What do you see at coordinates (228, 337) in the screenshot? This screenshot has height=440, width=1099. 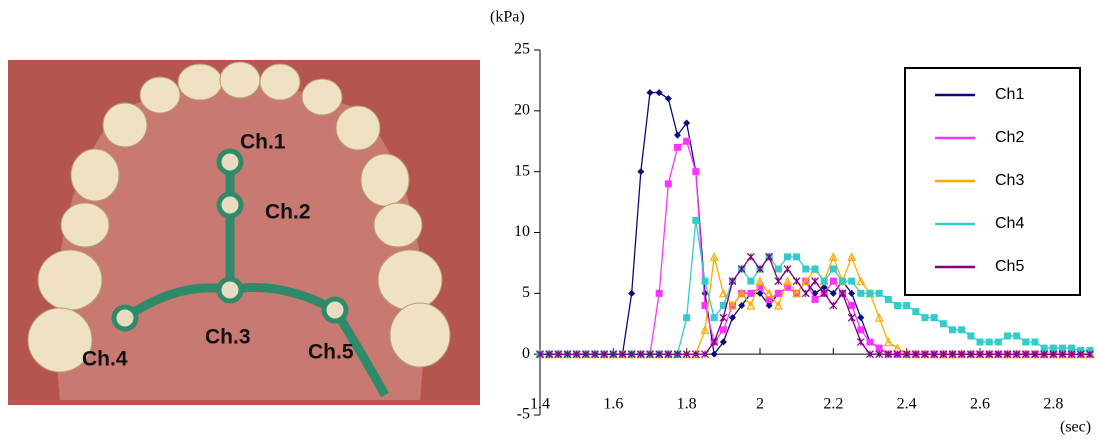 I see `photo-label: Ch.3` at bounding box center [228, 337].